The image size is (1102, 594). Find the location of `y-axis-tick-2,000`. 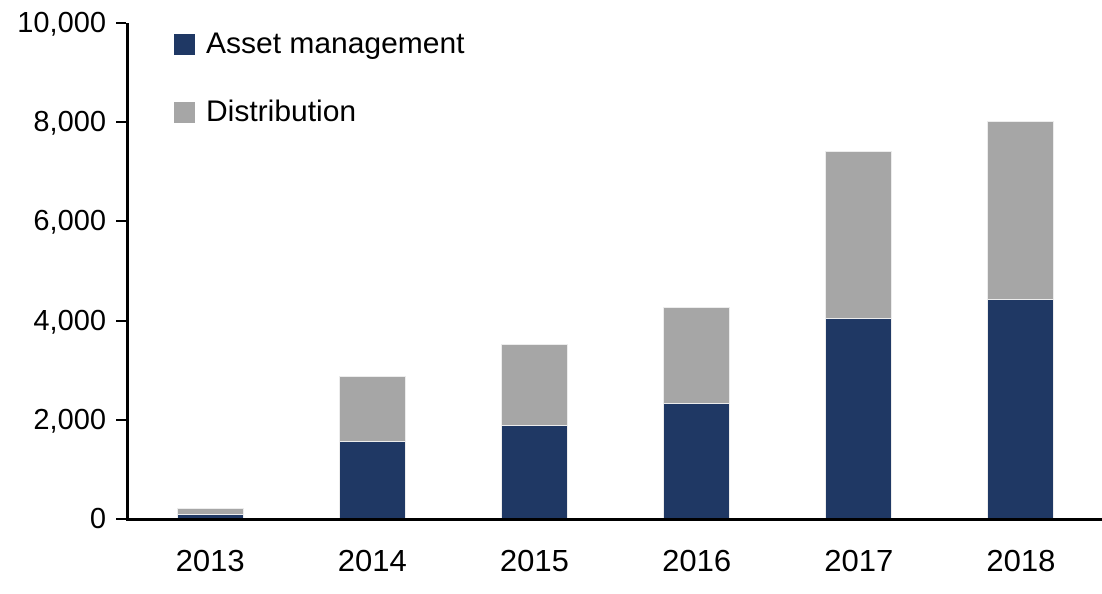

y-axis-tick-2,000 is located at coordinates (121, 419).